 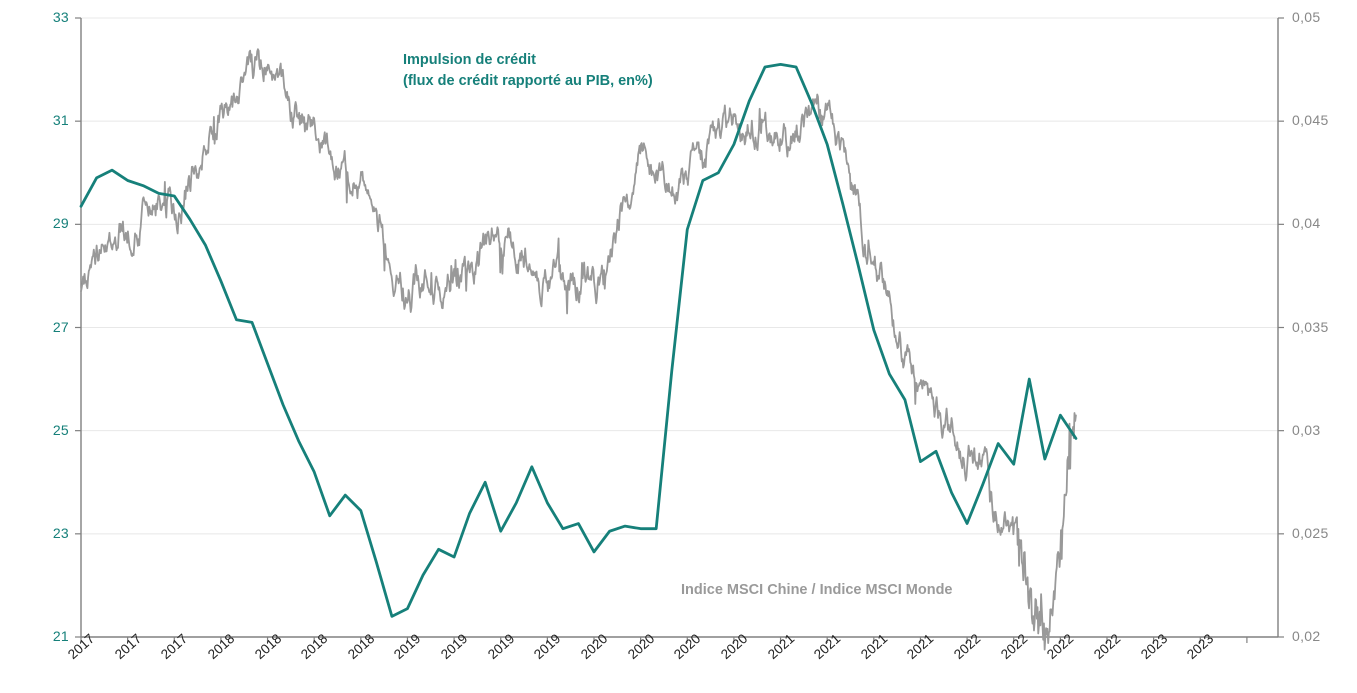 I want to click on y-axis-left-tick-label: 29, so click(x=60, y=223).